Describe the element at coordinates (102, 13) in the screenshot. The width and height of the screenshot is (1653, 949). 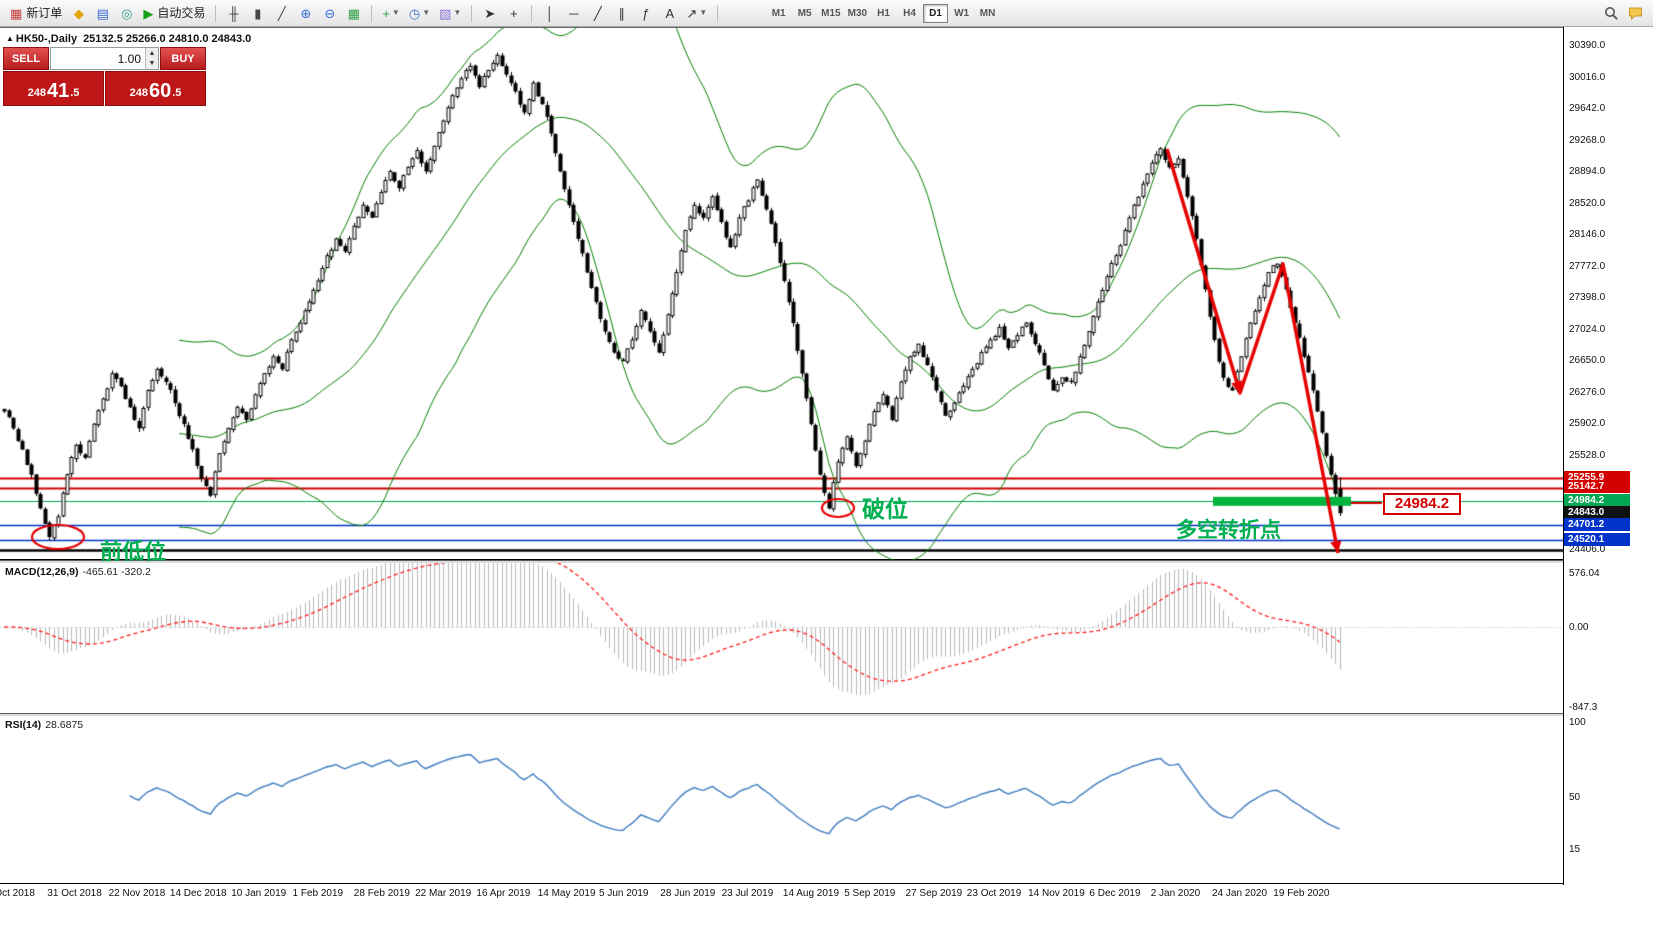
I see `data-window-button: ▤` at that location.